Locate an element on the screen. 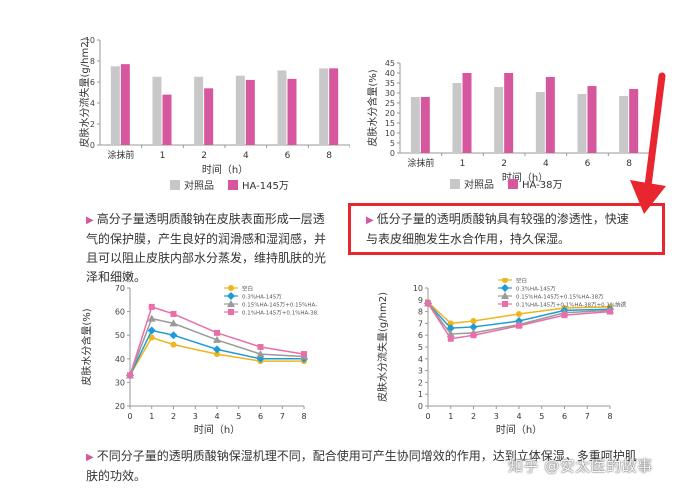 The image size is (696, 496). description-low-mw: ▶ 低分子量的透明质酸钠具有较强的渗透性，快速与表皮细胞发生水合作用，持久保湿。 is located at coordinates (501, 229).